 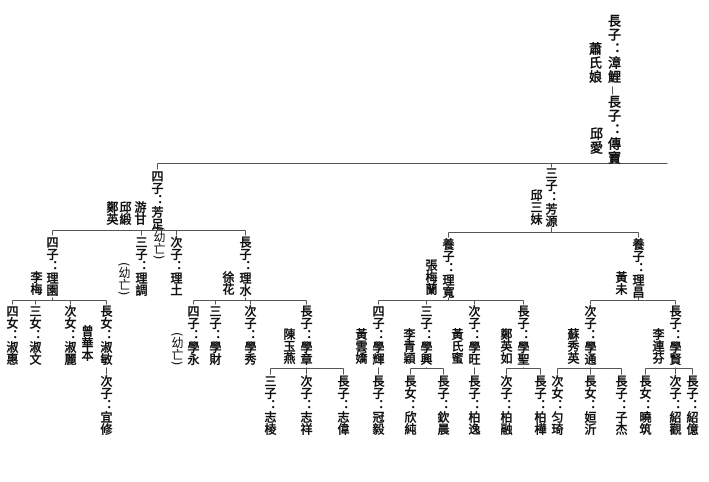 What do you see at coordinates (378, 335) in the screenshot?
I see `person-label: 四子：學輝` at bounding box center [378, 335].